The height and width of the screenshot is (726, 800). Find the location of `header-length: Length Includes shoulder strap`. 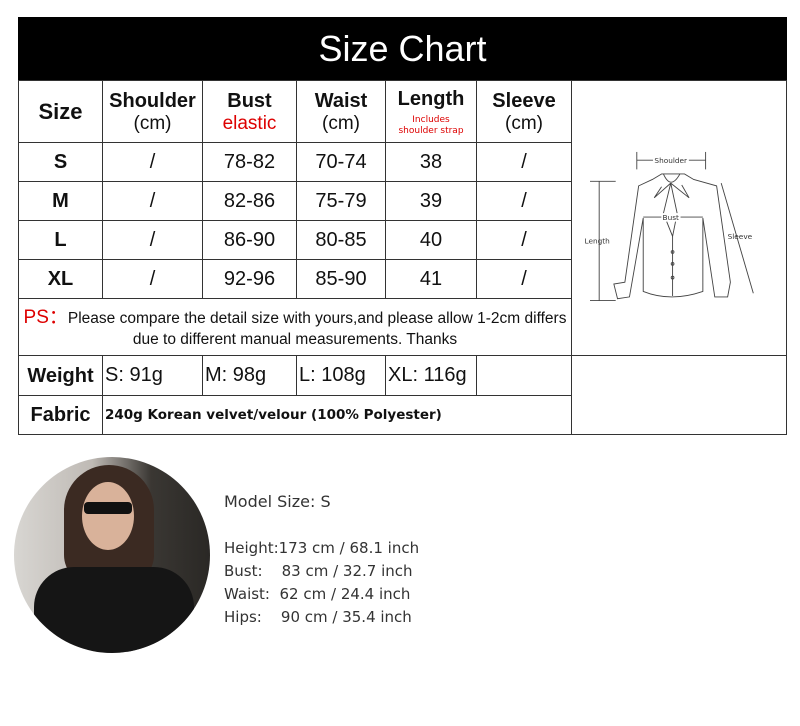

header-length: Length Includes shoulder strap is located at coordinates (431, 111).